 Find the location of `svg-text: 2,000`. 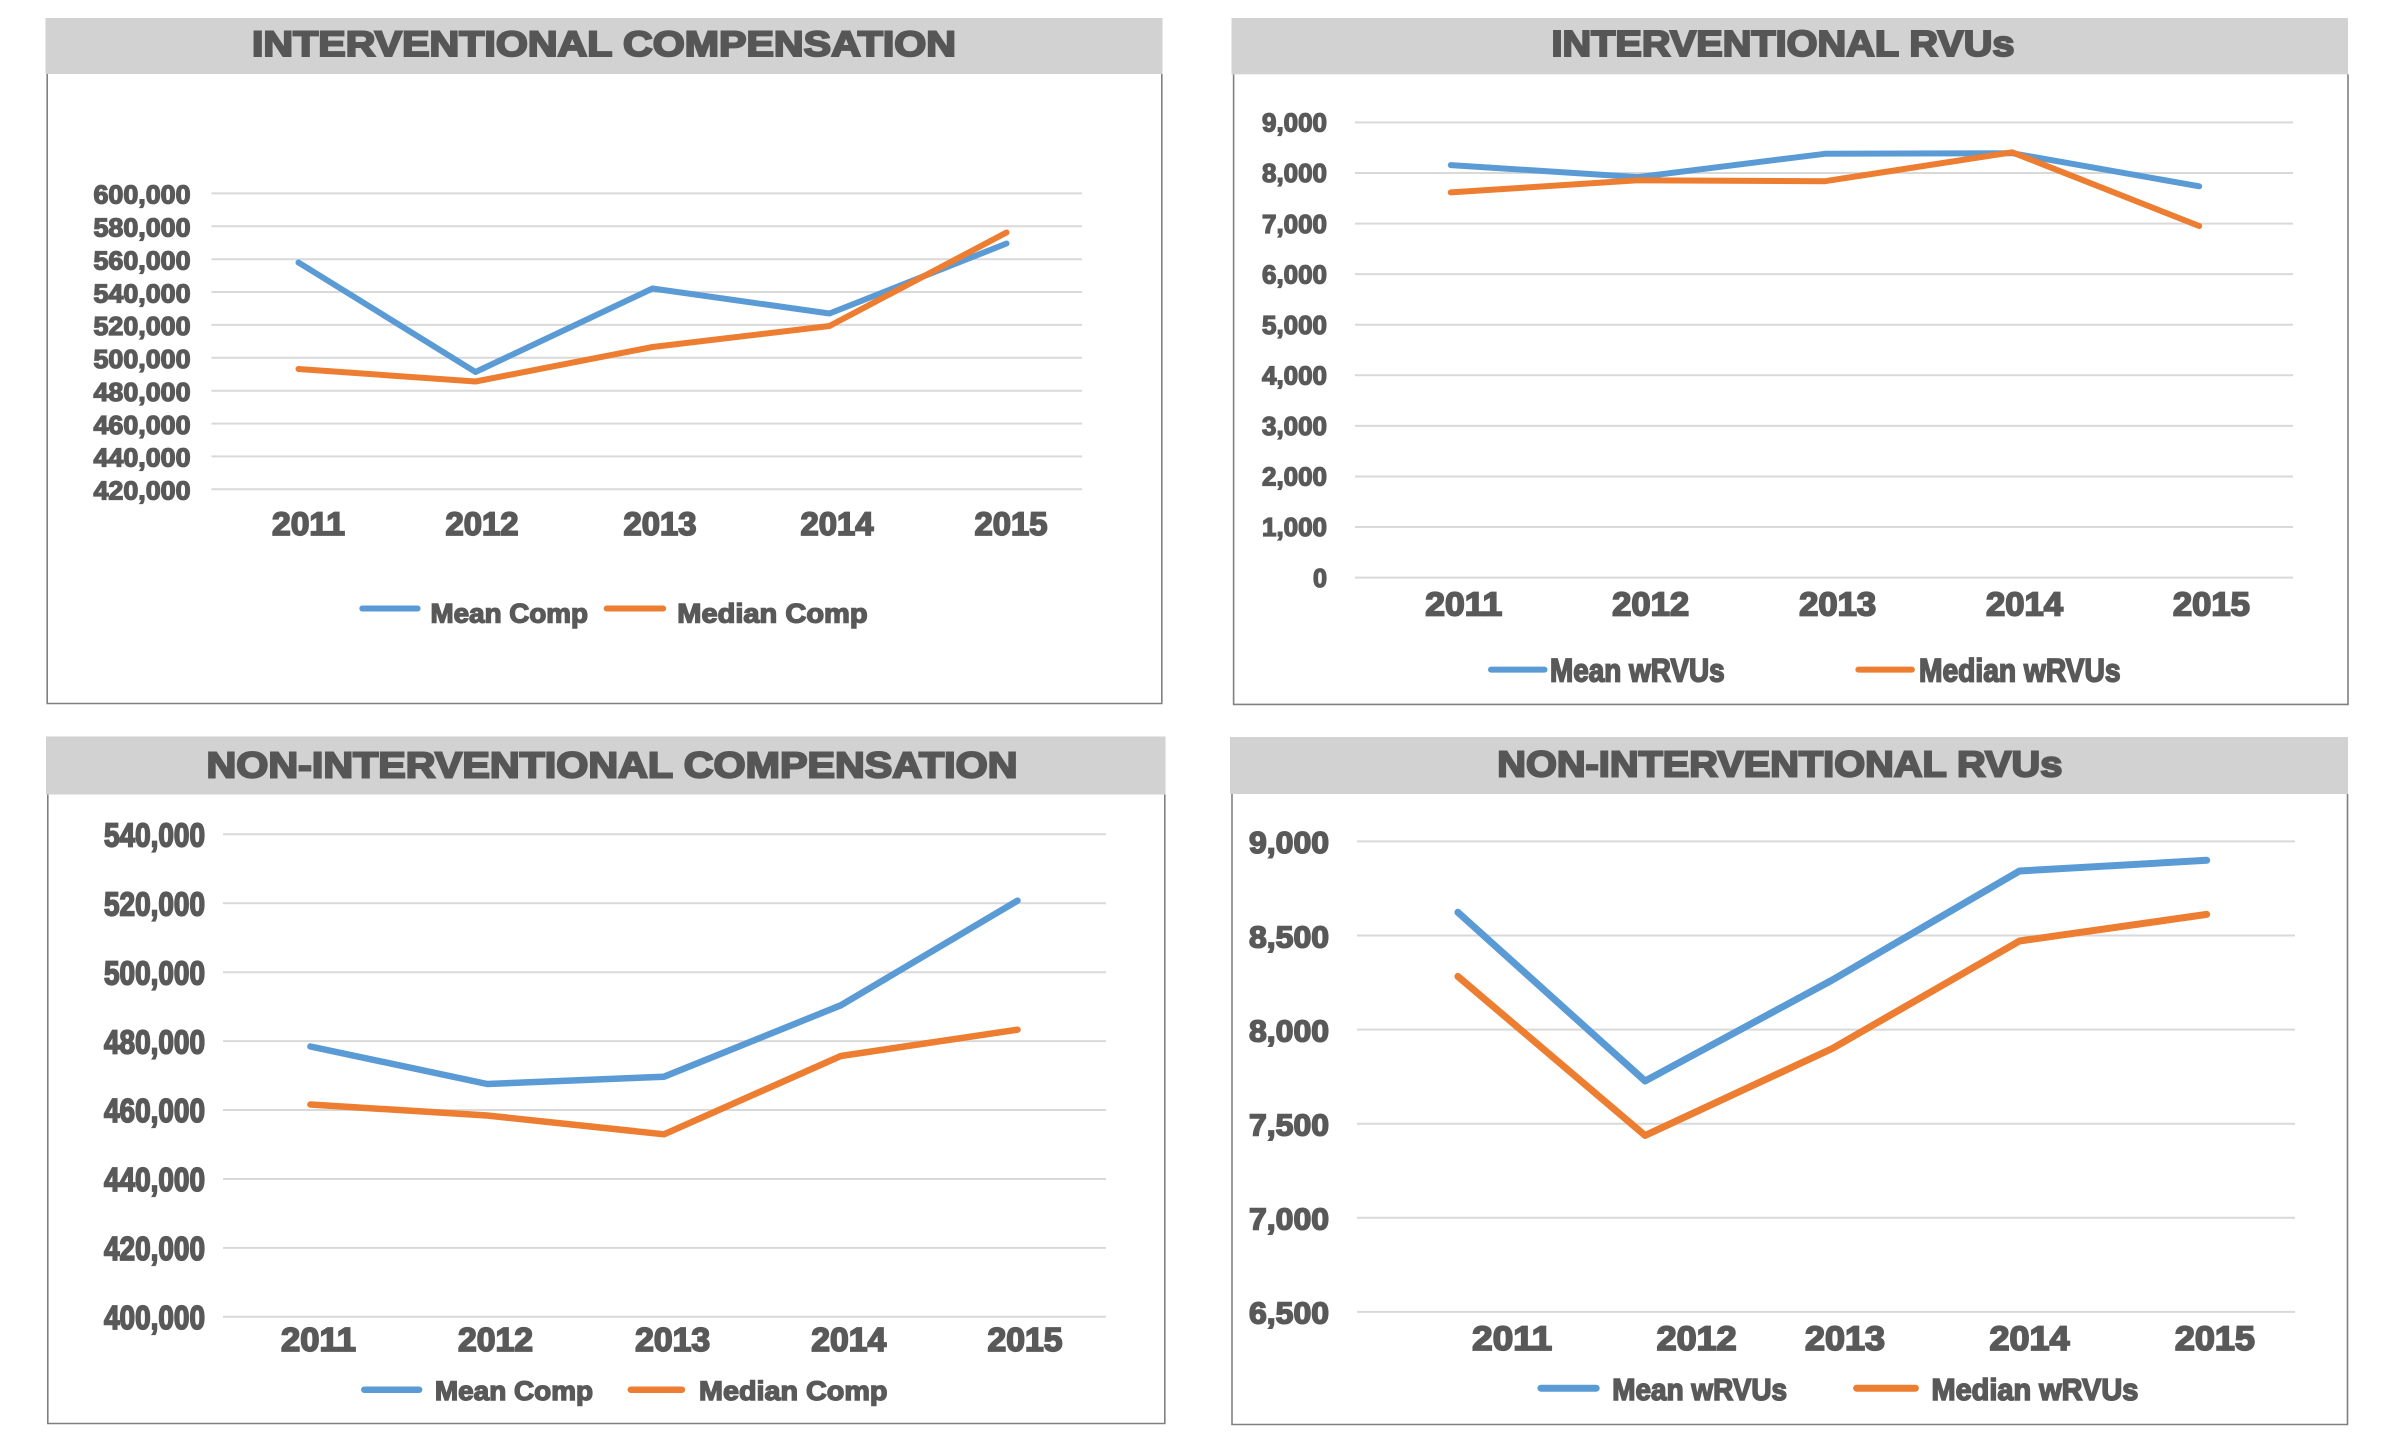

svg-text: 2,000 is located at coordinates (1294, 478).